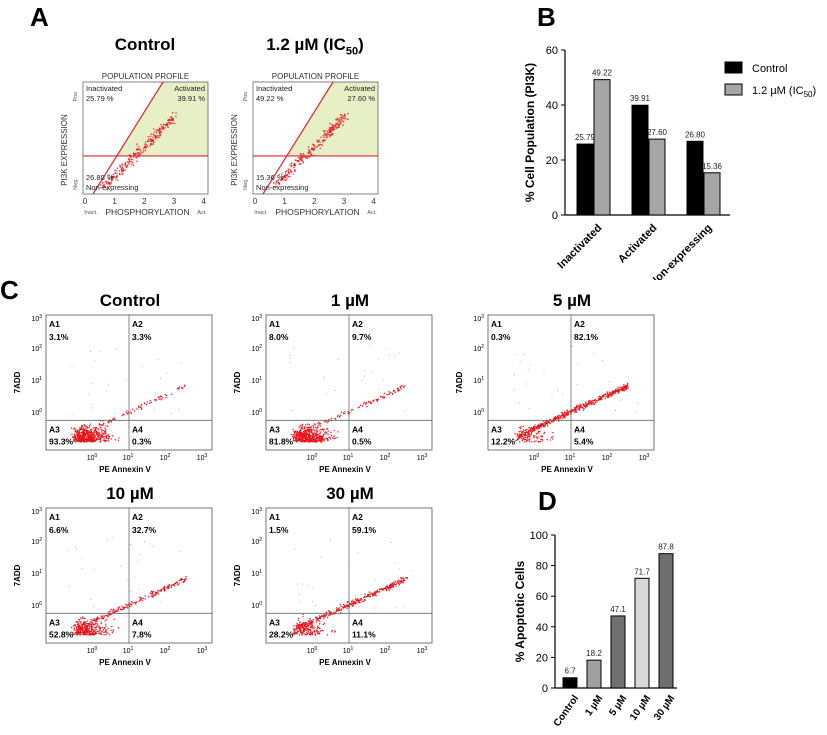  What do you see at coordinates (144, 201) in the screenshot?
I see `x-tick-label: 2` at bounding box center [144, 201].